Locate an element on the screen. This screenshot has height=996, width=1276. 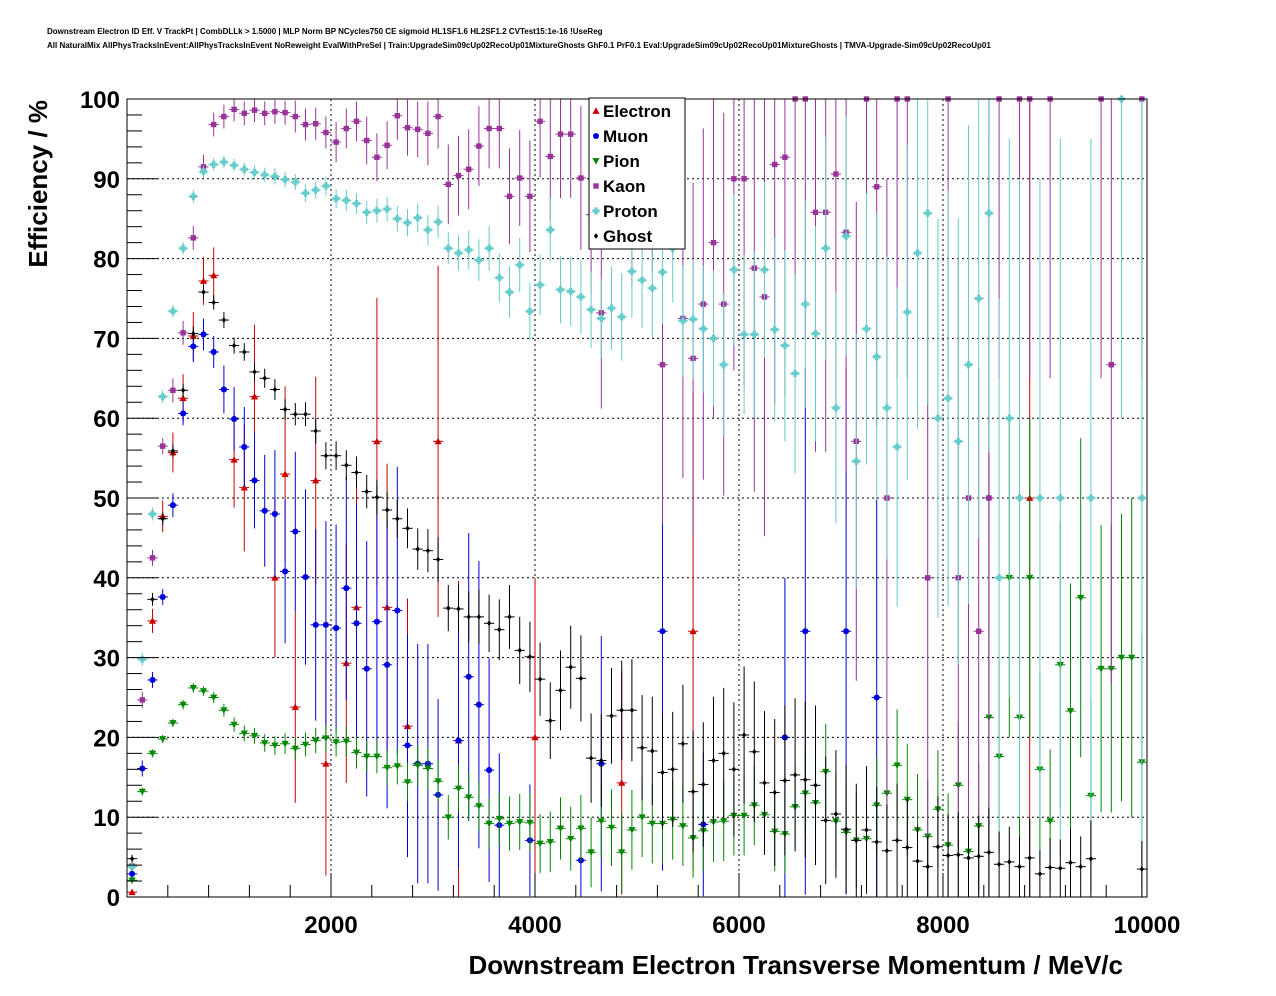
x-tick-label: 8000 is located at coordinates (942, 925).